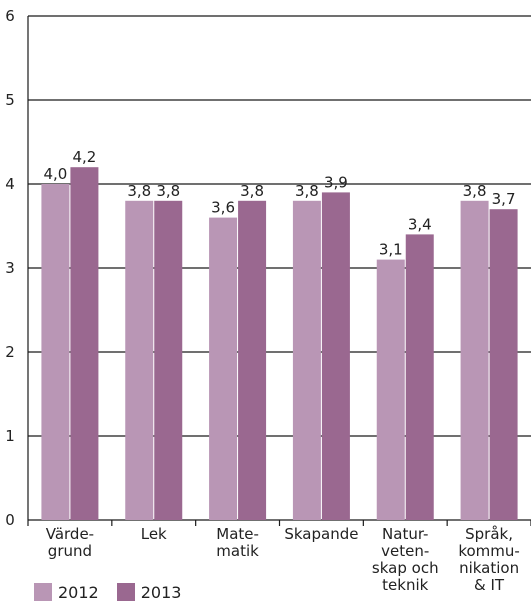  Describe the element at coordinates (489, 568) in the screenshot. I see `x-category-label: nikation` at that location.